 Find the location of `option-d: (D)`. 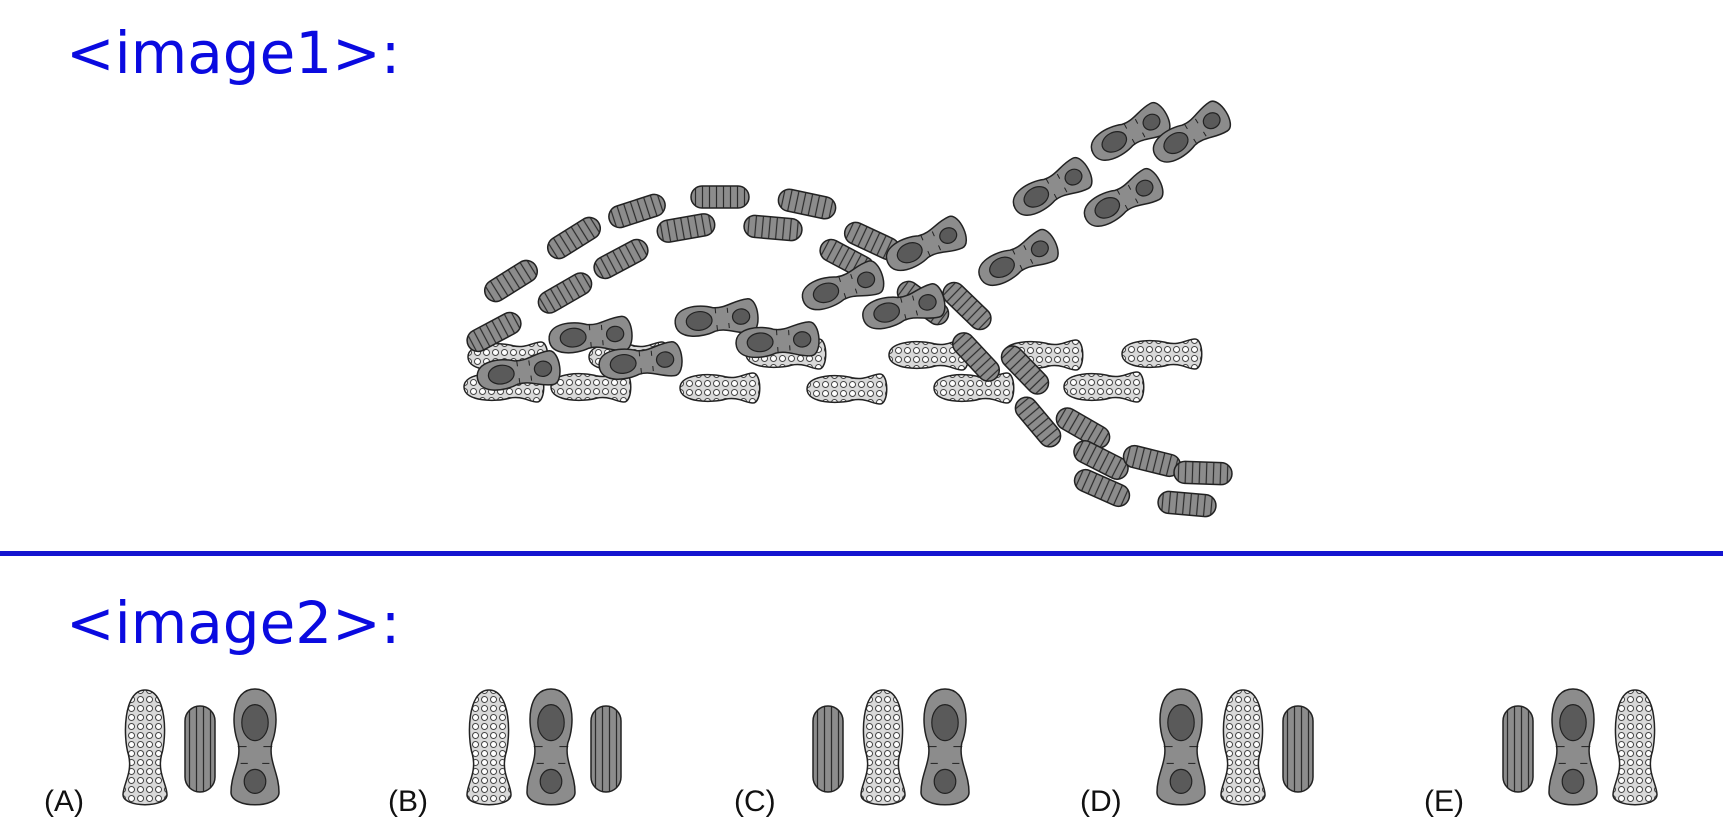

option-d: (D) is located at coordinates (1197, 753).